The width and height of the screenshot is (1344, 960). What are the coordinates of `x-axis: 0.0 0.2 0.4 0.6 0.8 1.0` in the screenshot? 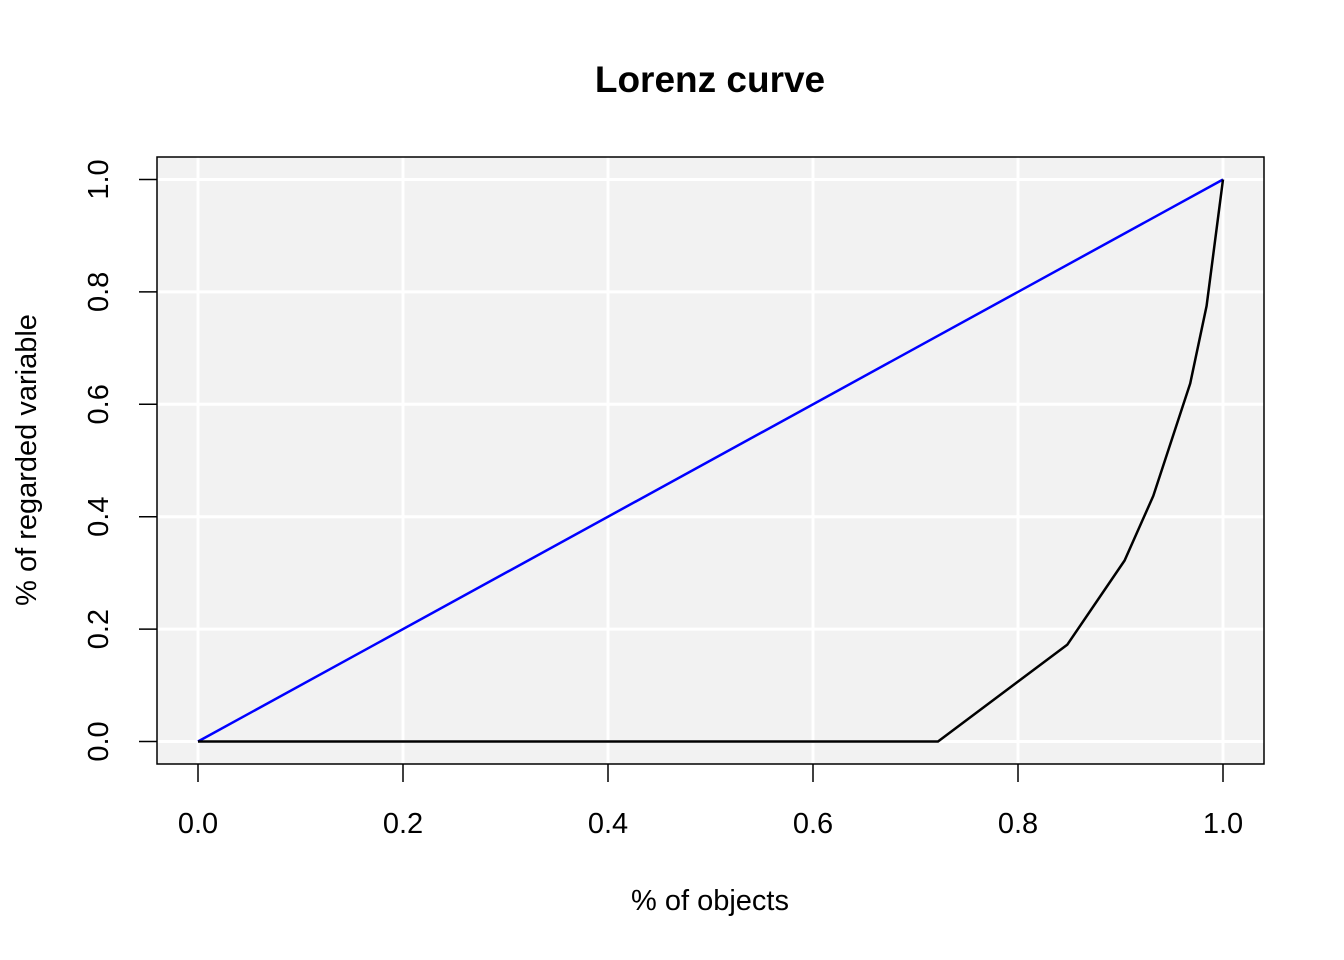 It's located at (710, 802).